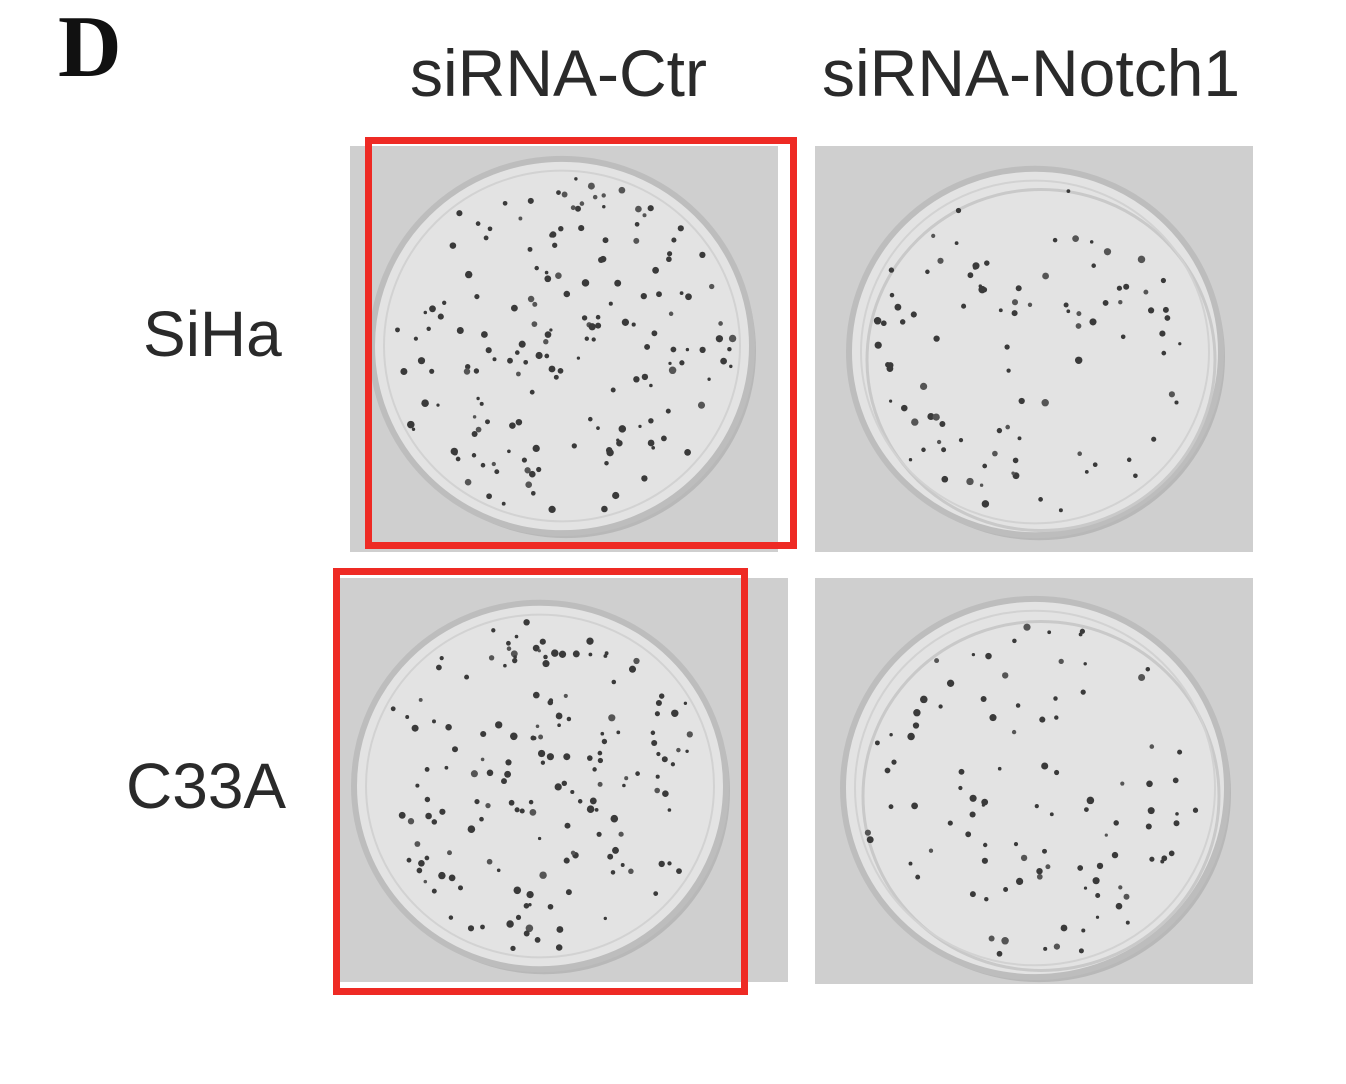 This screenshot has height=1084, width=1346. Describe the element at coordinates (581, 343) in the screenshot. I see `highlight-box-siha-sirna-ctr` at that location.